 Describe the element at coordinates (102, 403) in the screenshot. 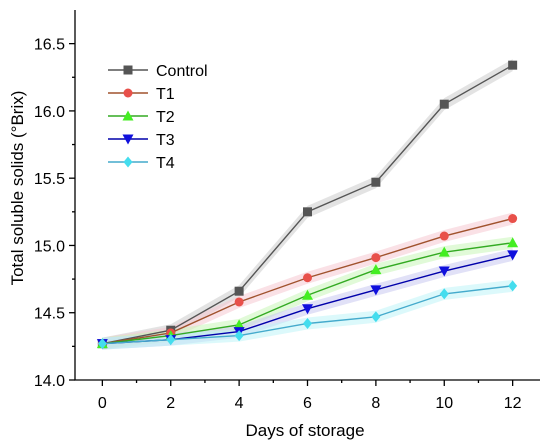

I see `x-tick-label: 0` at that location.